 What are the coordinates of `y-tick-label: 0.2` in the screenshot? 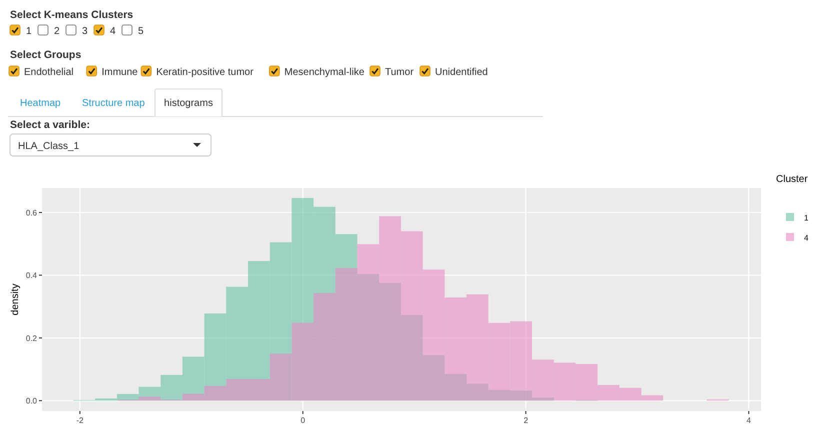 It's located at (32, 338).